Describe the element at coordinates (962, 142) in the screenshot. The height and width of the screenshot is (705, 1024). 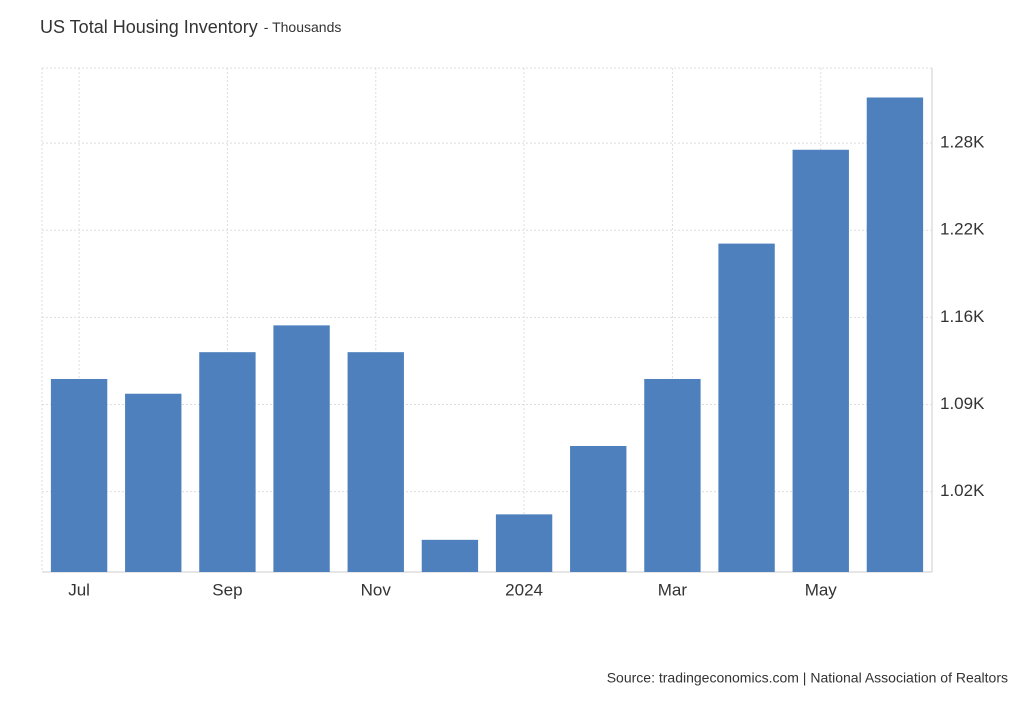
I see `y-tick-label: 1.28K` at that location.